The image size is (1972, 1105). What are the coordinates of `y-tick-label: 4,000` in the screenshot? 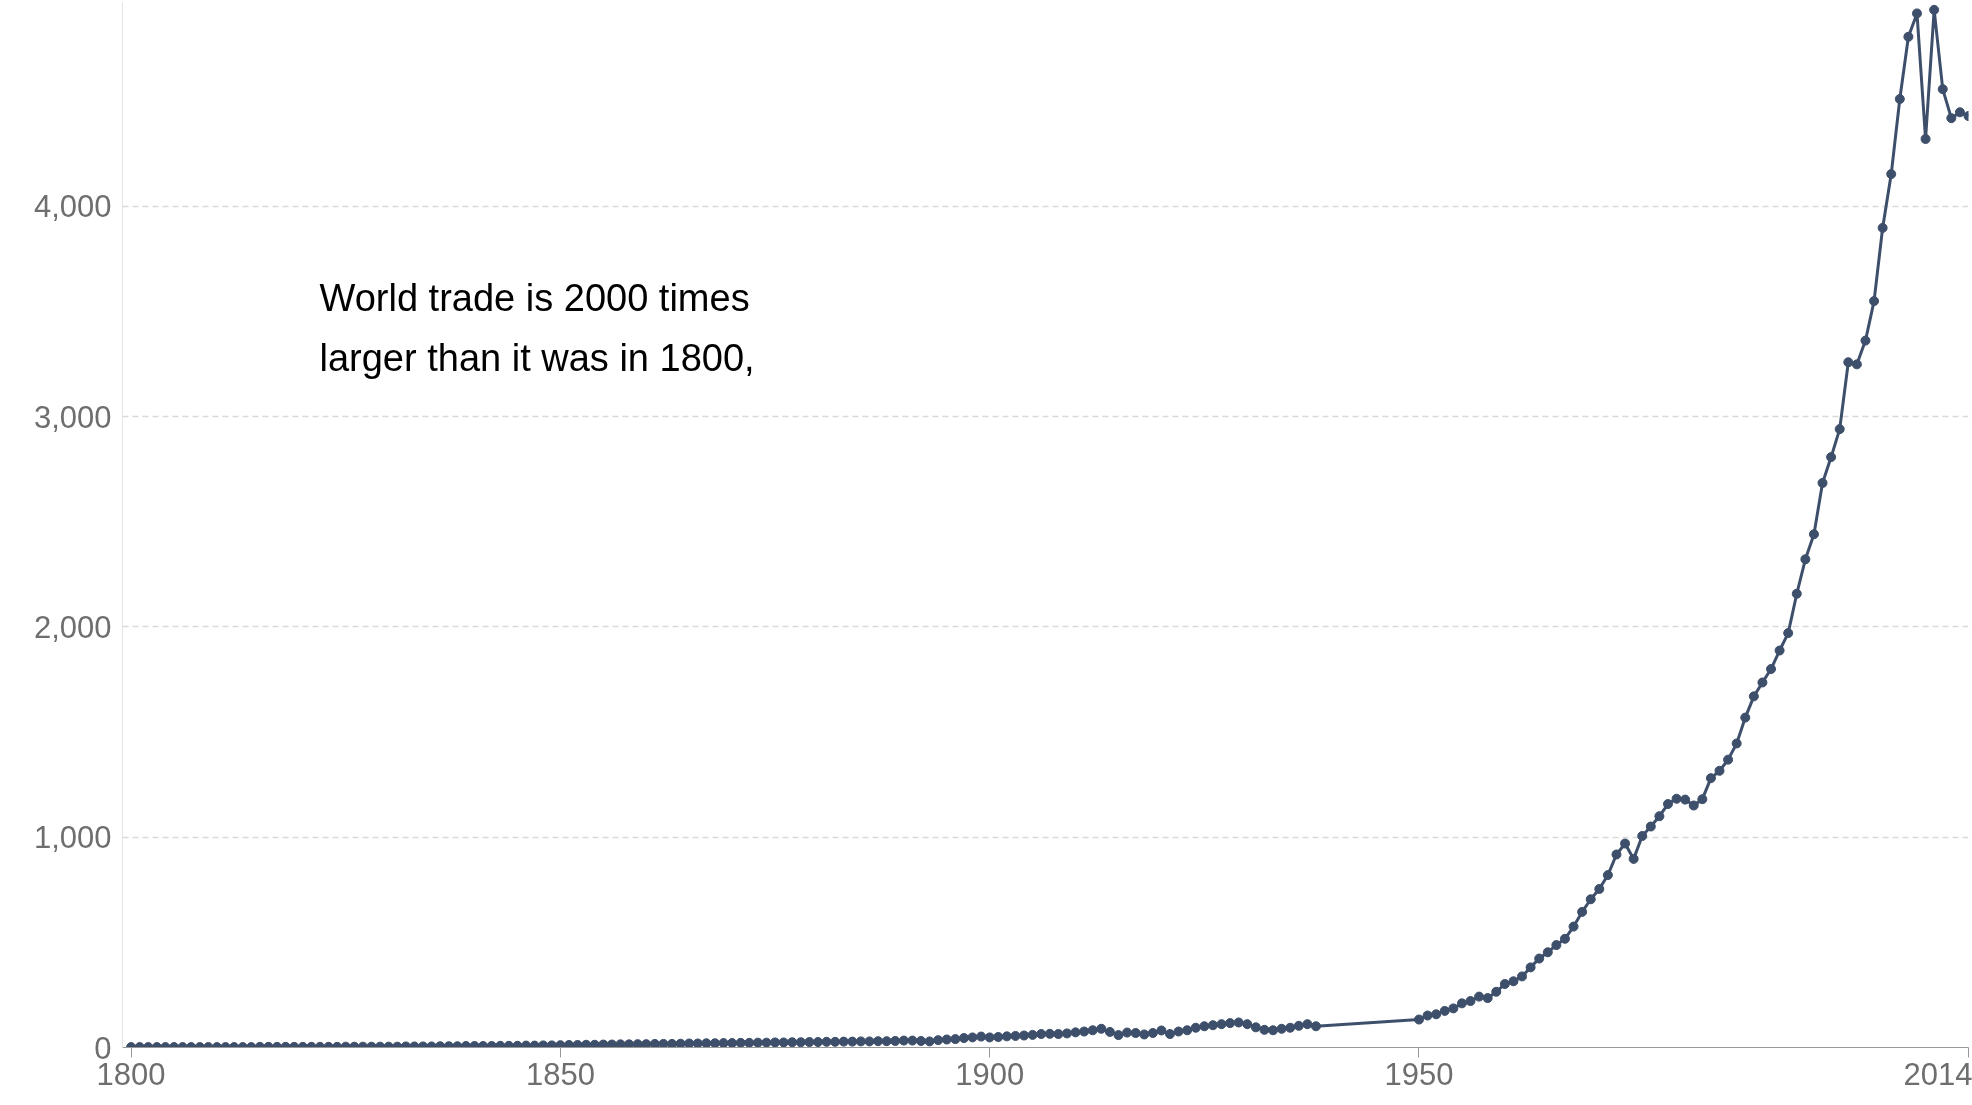 It's located at (72, 207).